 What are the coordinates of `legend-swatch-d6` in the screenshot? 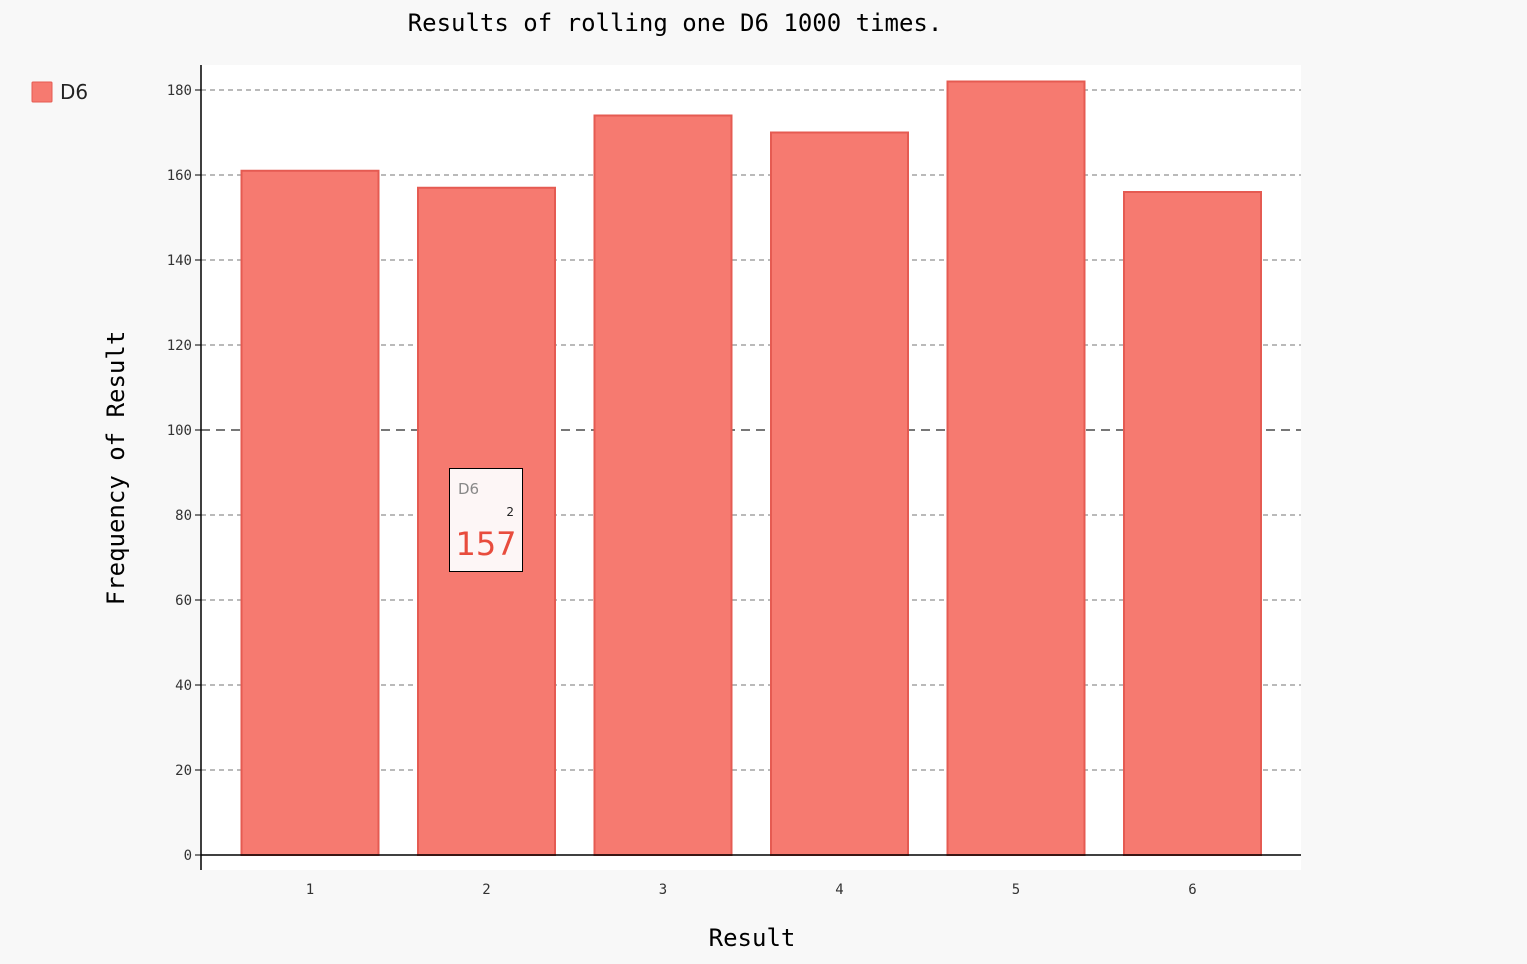 It's located at (42, 92).